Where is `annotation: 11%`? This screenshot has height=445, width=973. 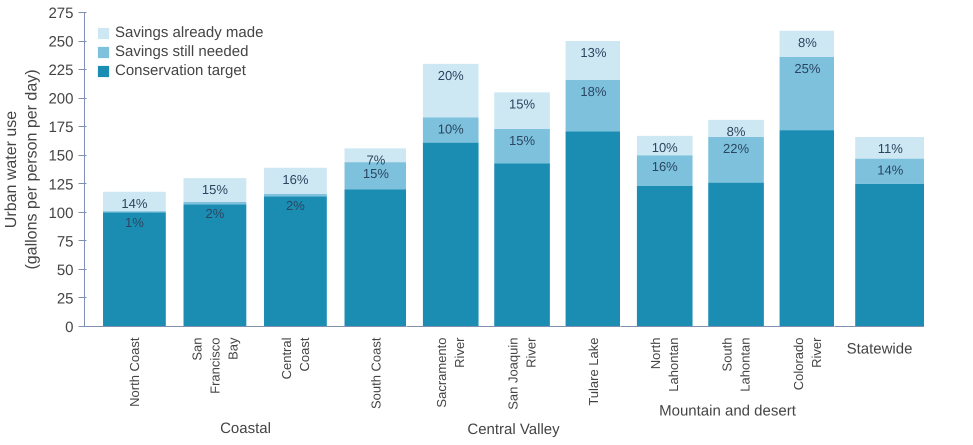 annotation: 11% is located at coordinates (891, 148).